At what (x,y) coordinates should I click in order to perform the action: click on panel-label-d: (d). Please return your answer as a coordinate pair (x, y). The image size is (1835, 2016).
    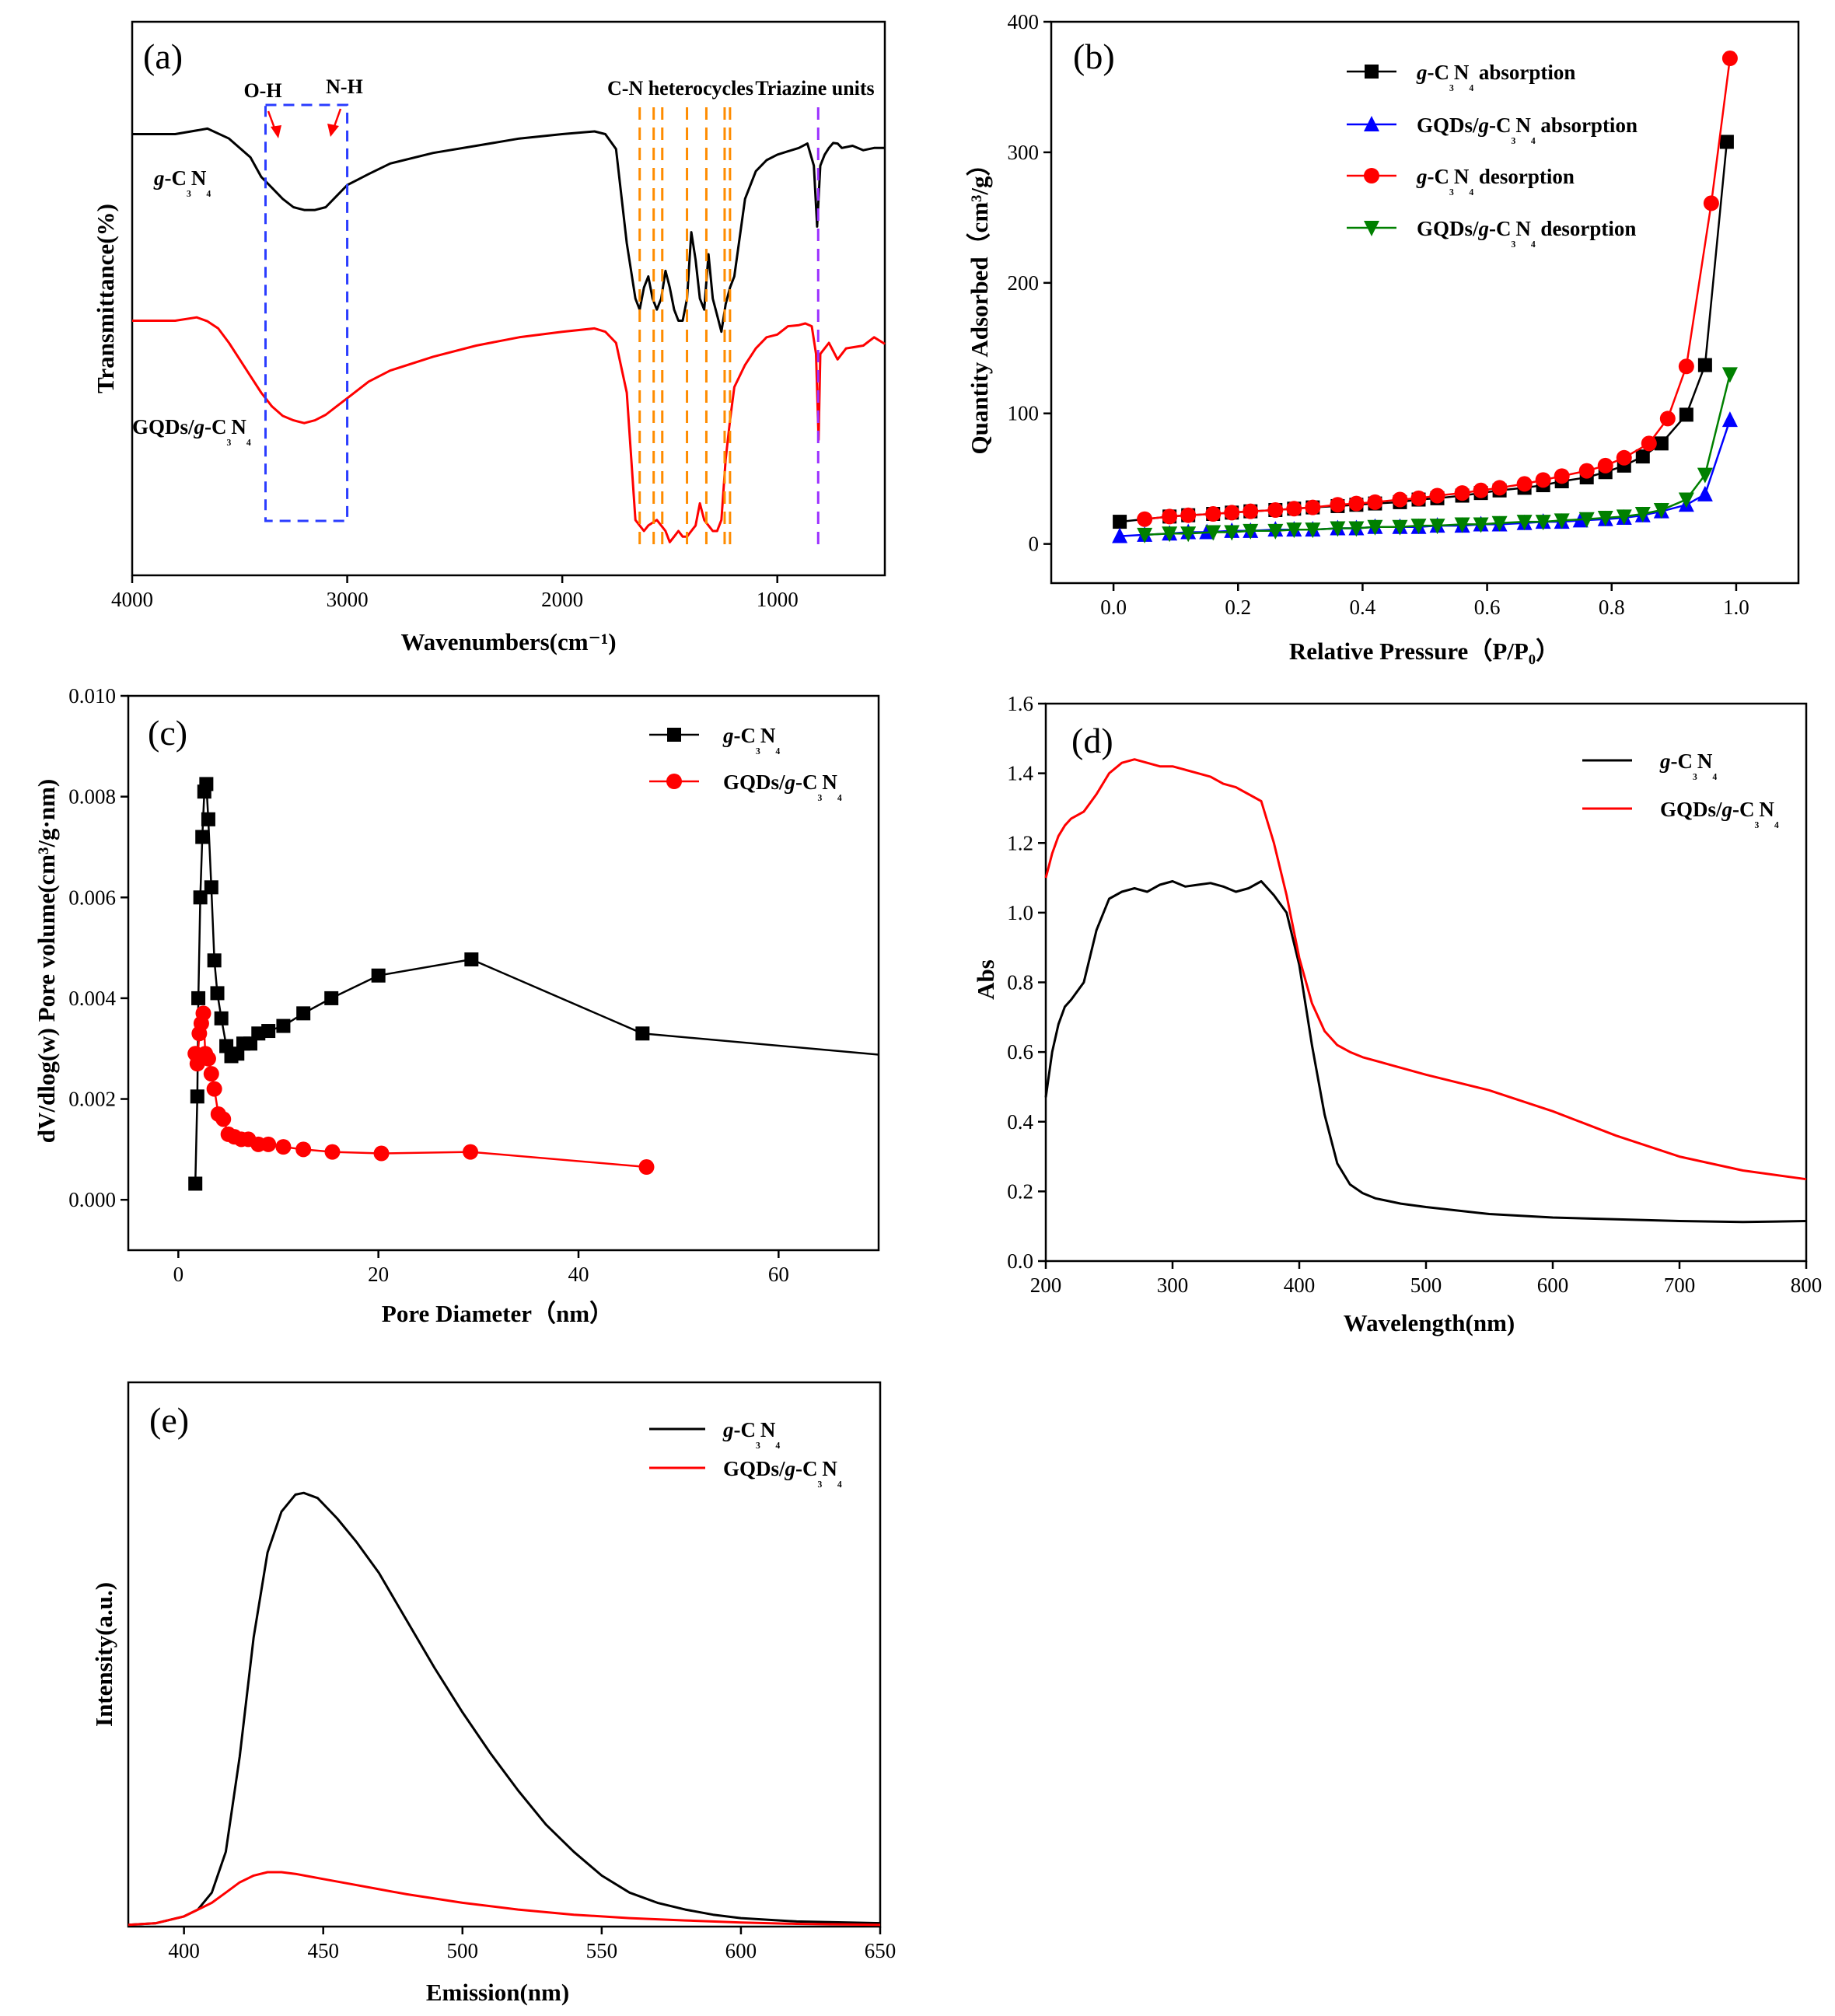
    Looking at the image, I should click on (1092, 740).